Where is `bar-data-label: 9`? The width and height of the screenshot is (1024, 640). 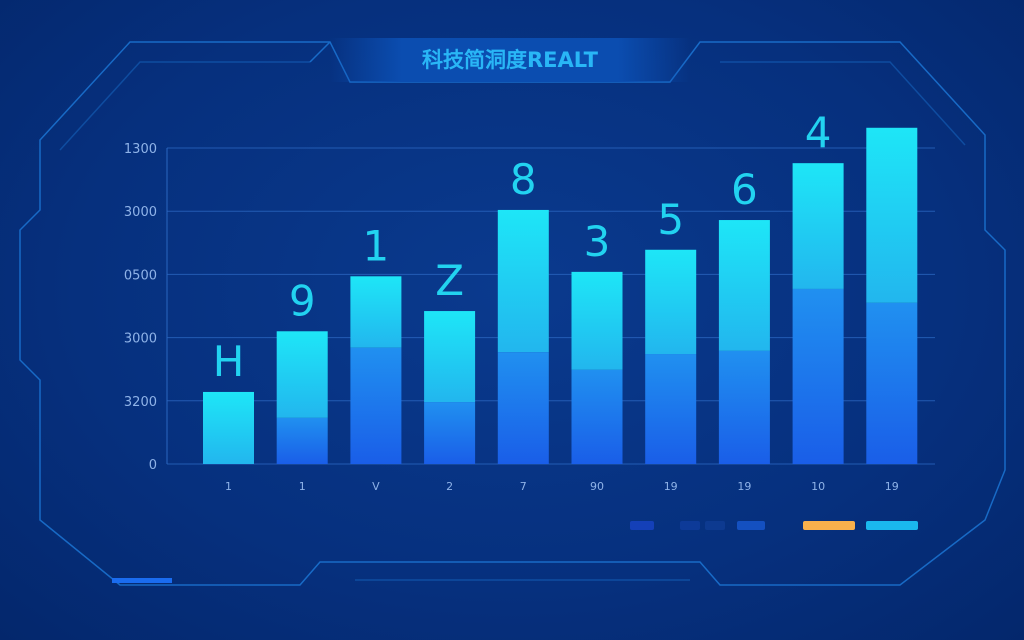 bar-data-label: 9 is located at coordinates (302, 300).